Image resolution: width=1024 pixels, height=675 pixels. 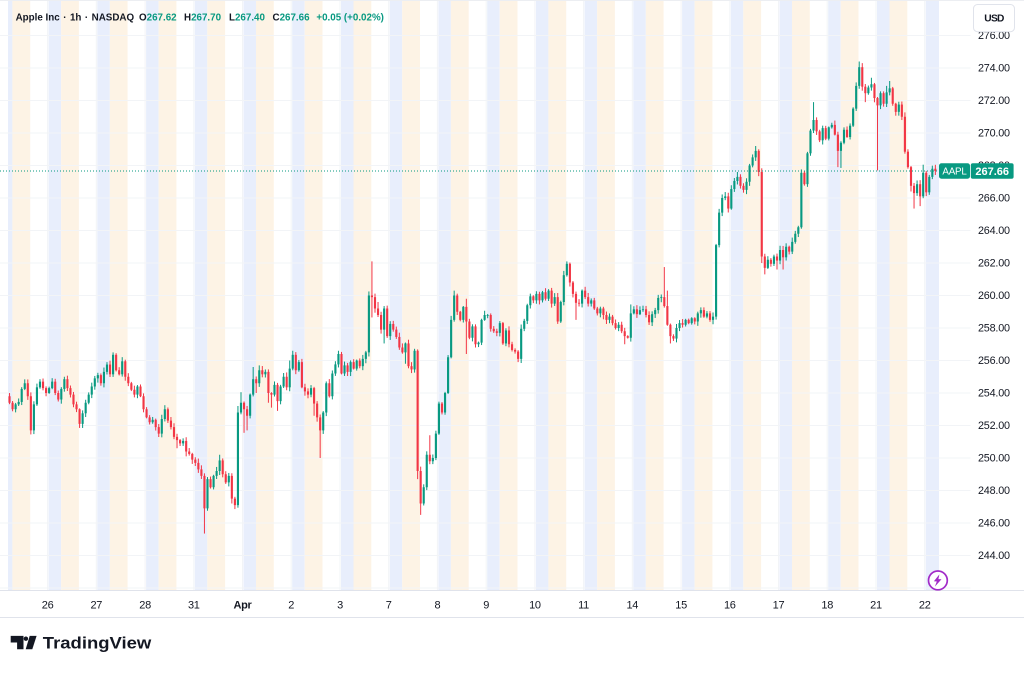 What do you see at coordinates (994, 134) in the screenshot?
I see `svg-text: 270.00` at bounding box center [994, 134].